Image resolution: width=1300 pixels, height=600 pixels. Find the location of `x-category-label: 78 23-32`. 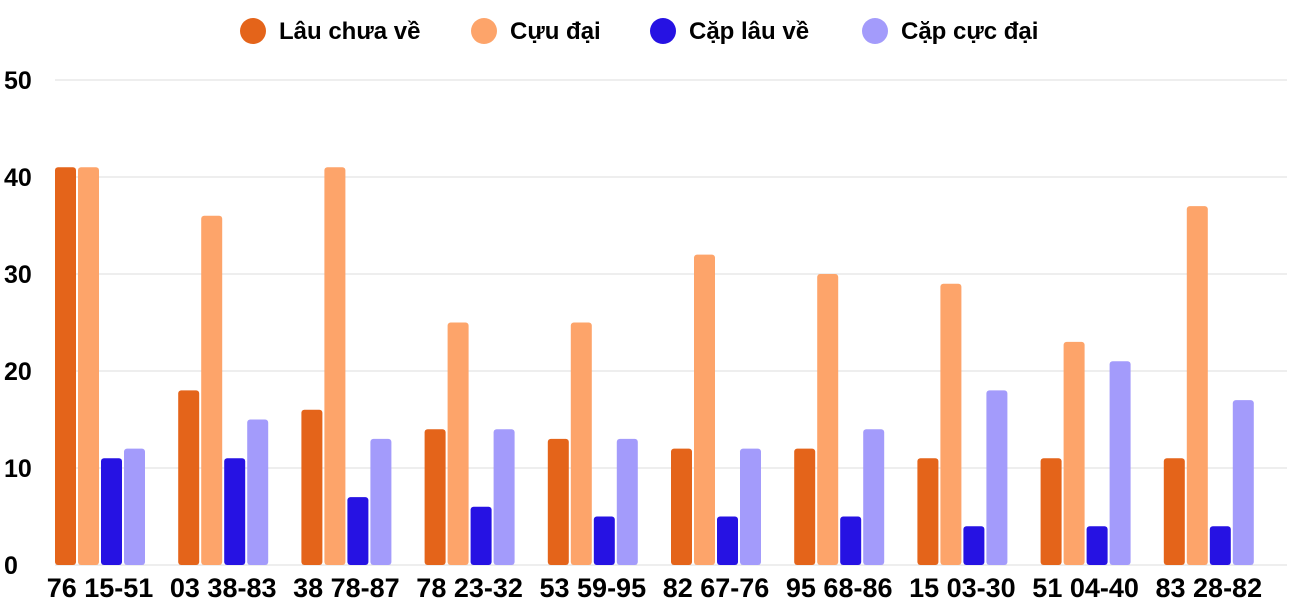

x-category-label: 78 23-32 is located at coordinates (469, 586).